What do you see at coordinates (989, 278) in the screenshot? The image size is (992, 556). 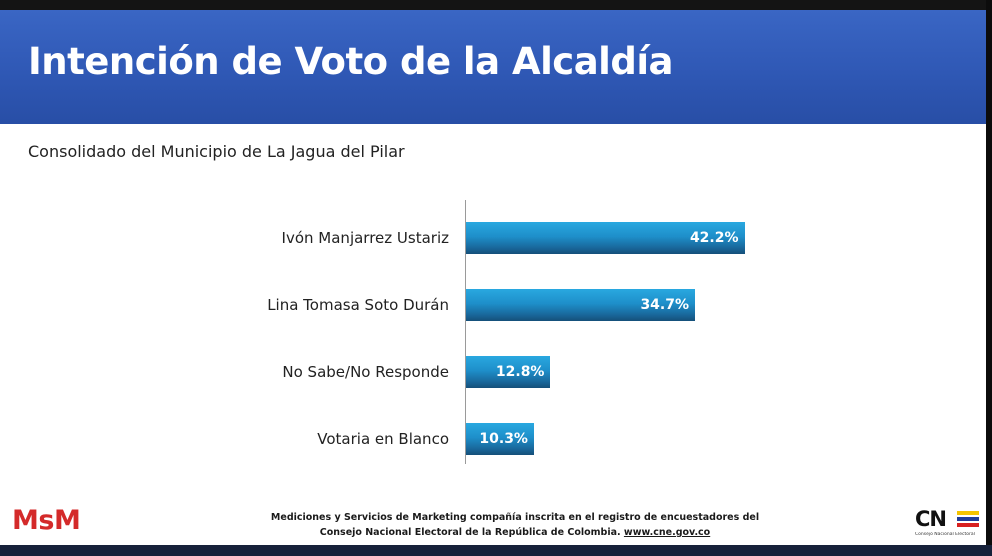 I see `right-edge` at bounding box center [989, 278].